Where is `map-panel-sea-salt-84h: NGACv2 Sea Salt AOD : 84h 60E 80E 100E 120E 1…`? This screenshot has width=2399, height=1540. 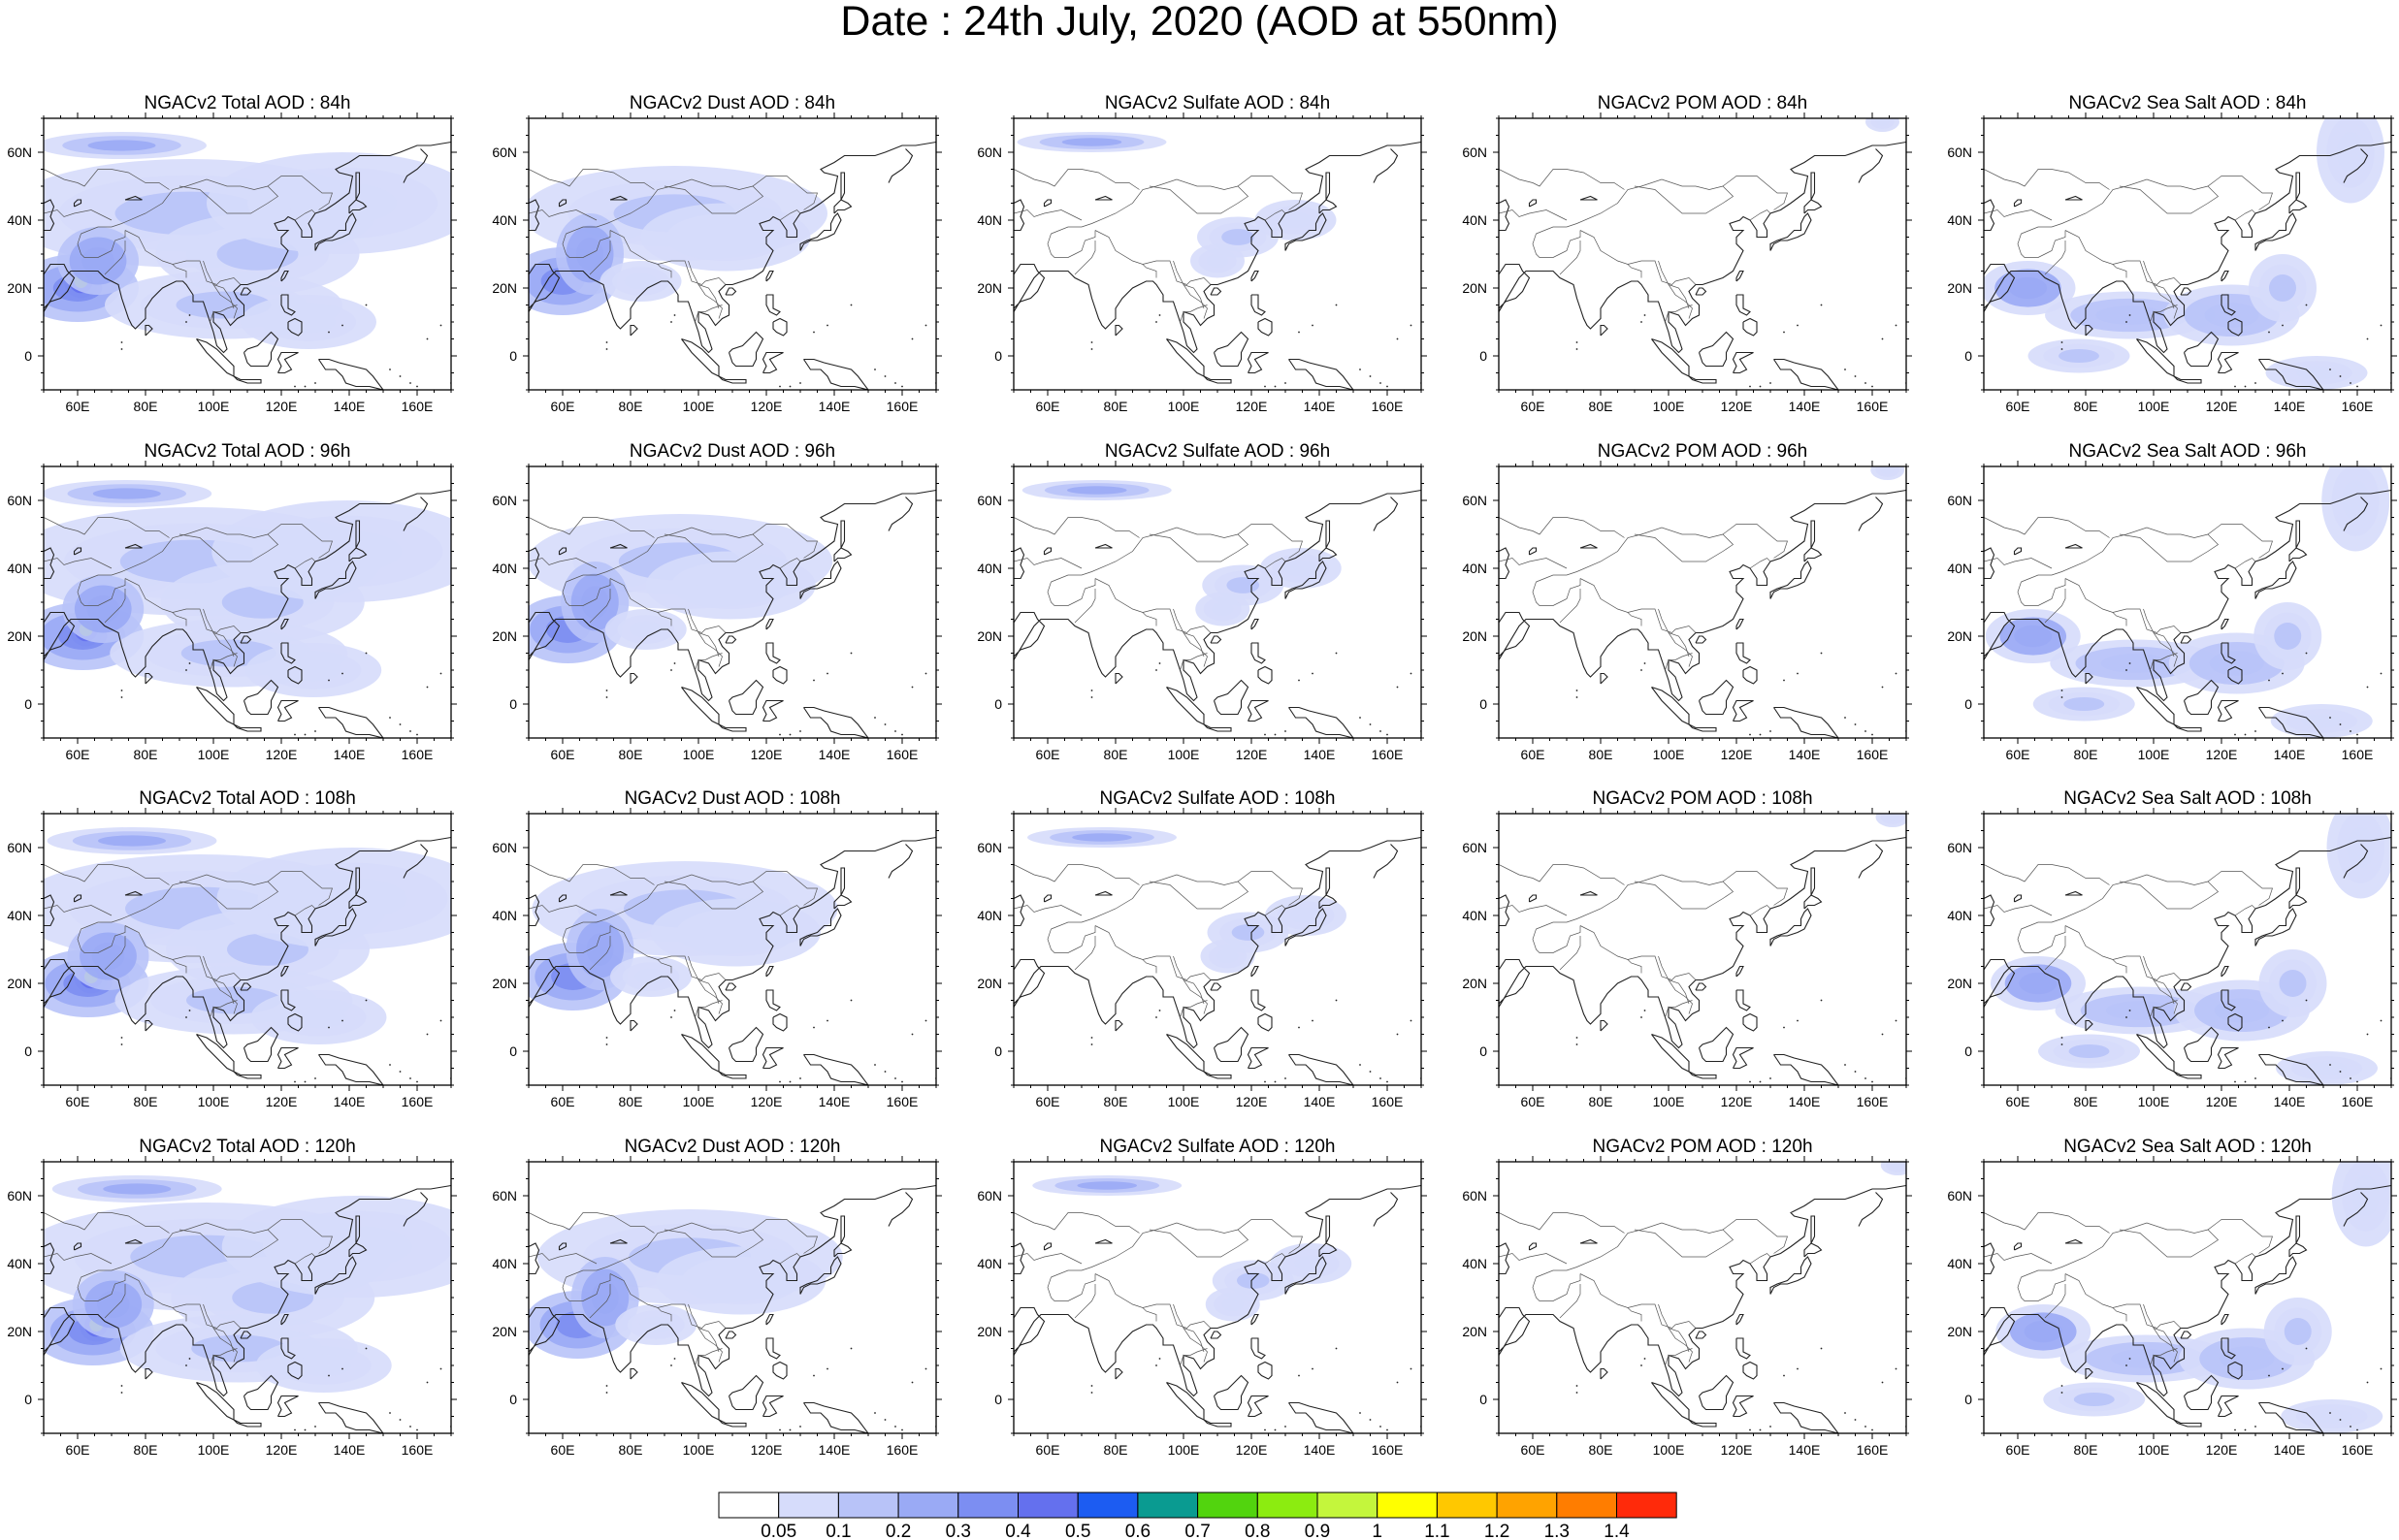 map-panel-sea-salt-84h: NGACv2 Sea Salt AOD : 84h 60E 80E 100E 120E 1… is located at coordinates (2172, 253).